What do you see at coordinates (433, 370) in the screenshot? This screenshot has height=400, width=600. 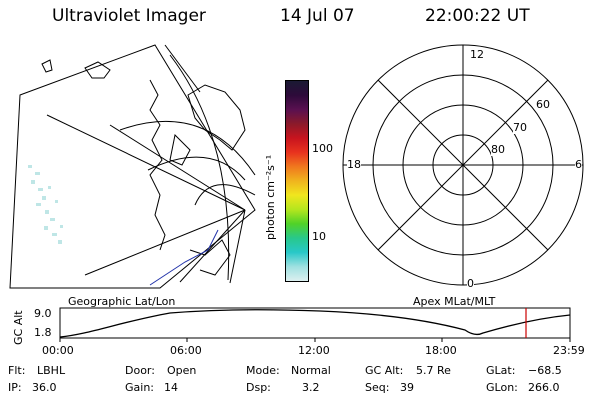 I see `gcalt-value: 5.7 Re` at bounding box center [433, 370].